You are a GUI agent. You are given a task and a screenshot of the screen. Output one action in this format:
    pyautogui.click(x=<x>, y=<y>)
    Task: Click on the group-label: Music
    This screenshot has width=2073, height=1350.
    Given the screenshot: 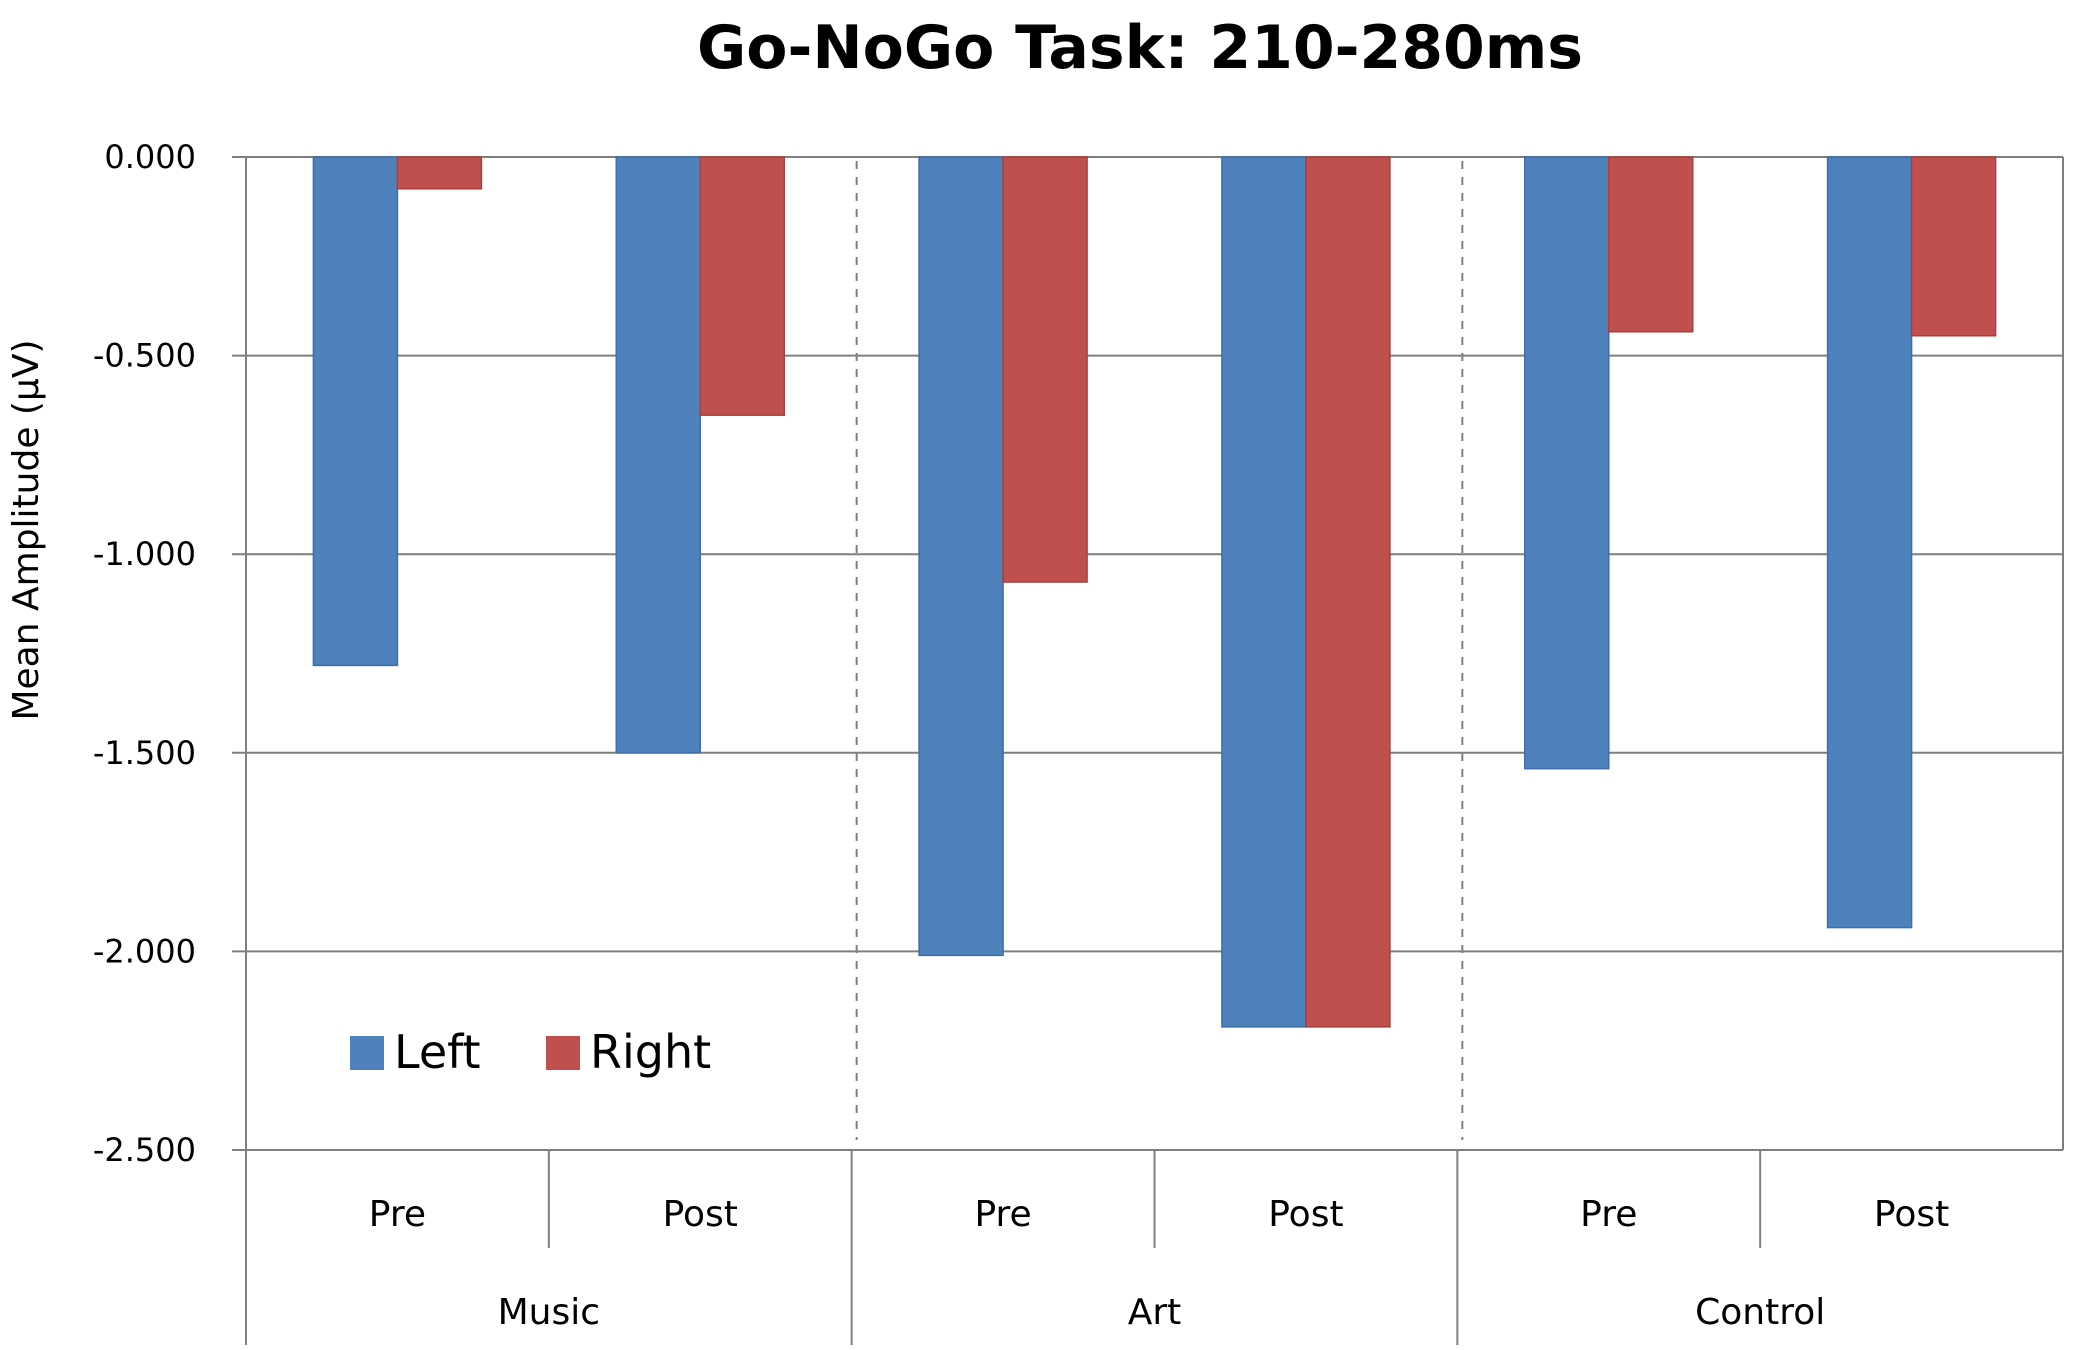 What is the action you would take?
    pyautogui.click(x=549, y=1312)
    